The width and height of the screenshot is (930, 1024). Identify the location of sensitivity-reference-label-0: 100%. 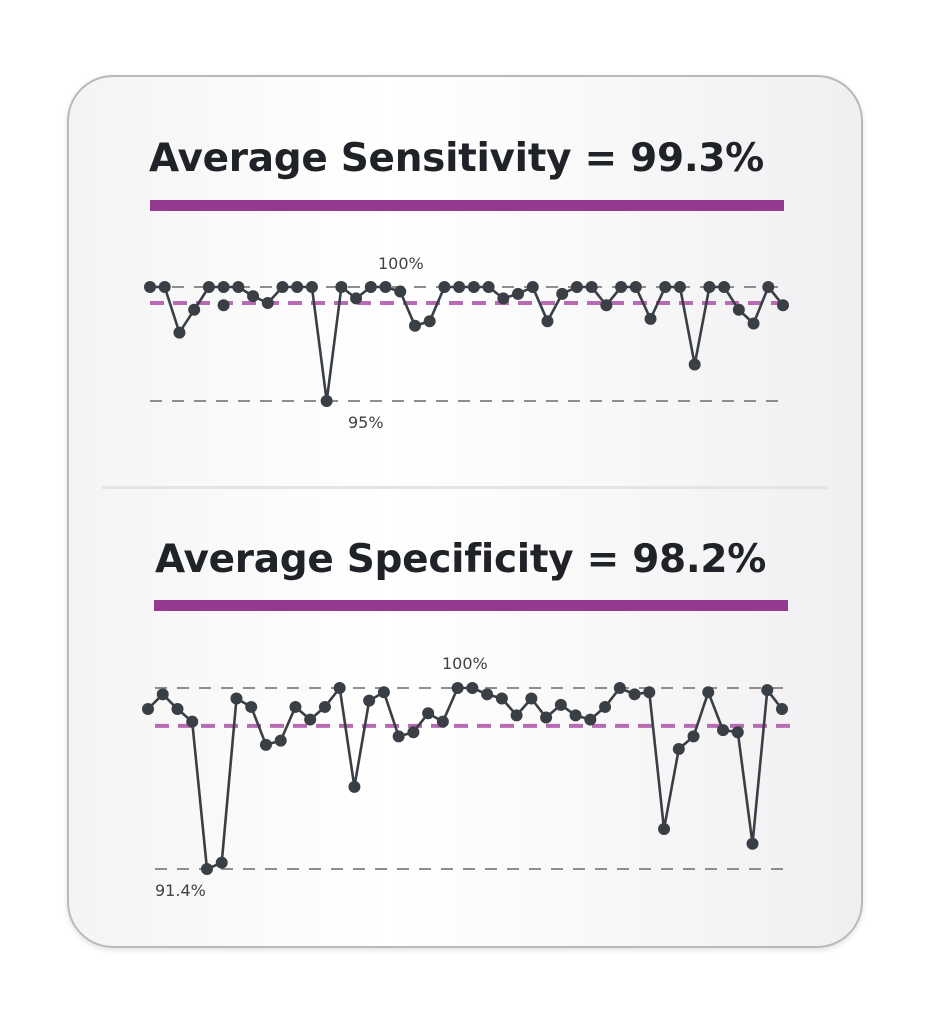
(401, 263).